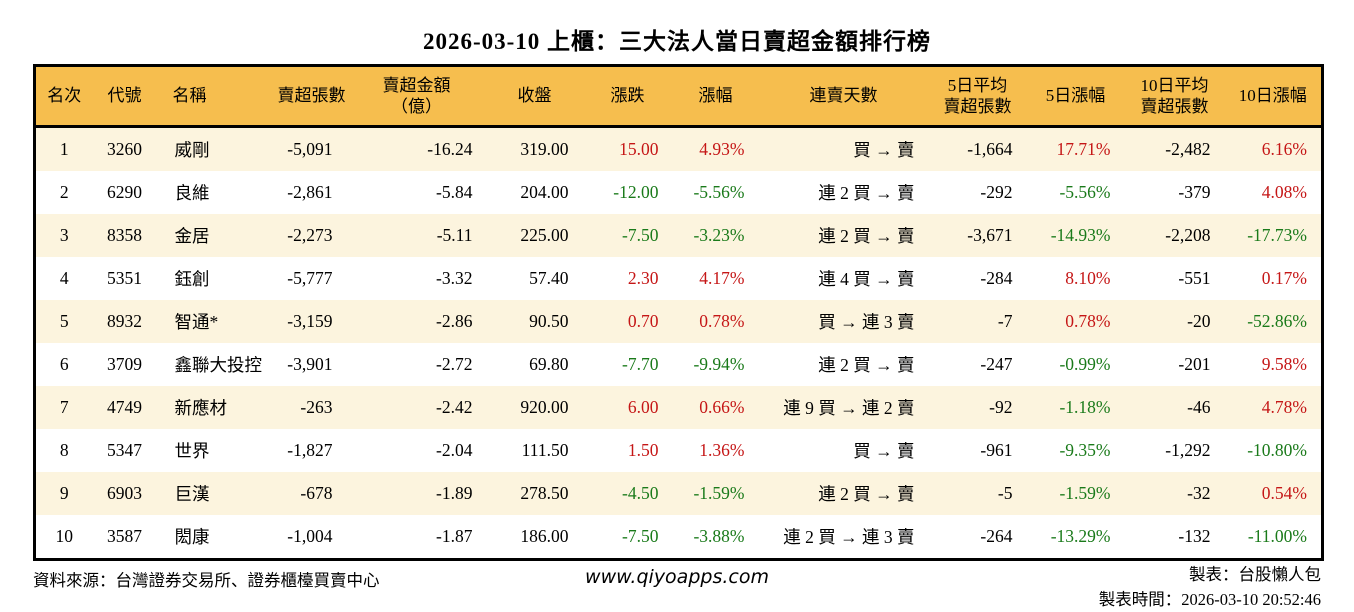  Describe the element at coordinates (990, 149) in the screenshot. I see `cell-avg5: -1,664` at that location.